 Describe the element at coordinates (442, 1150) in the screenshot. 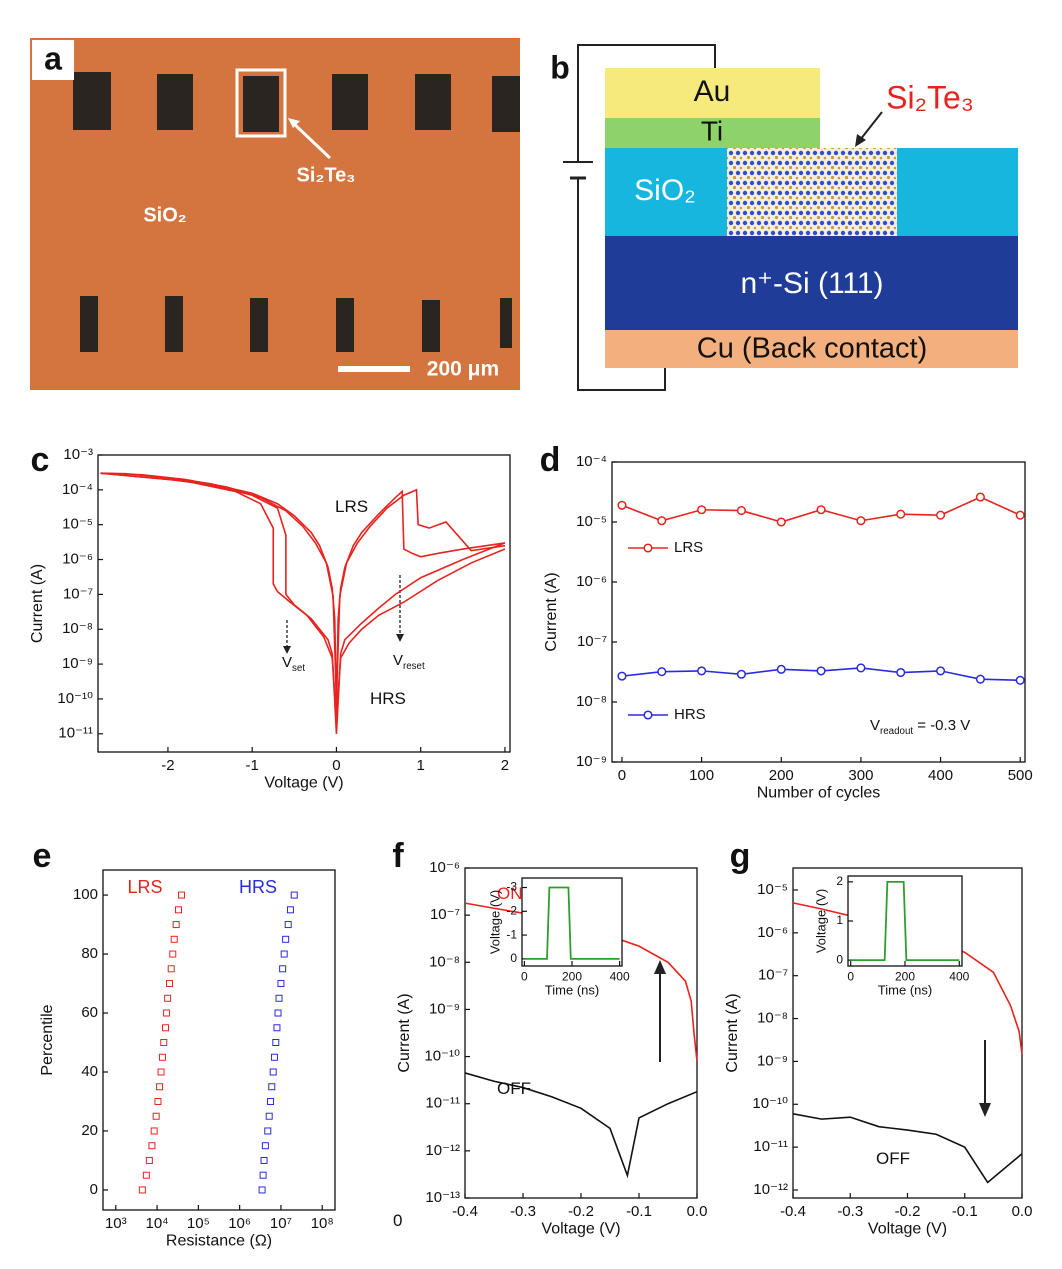

I see `y-tick-label: 10⁻¹²` at that location.